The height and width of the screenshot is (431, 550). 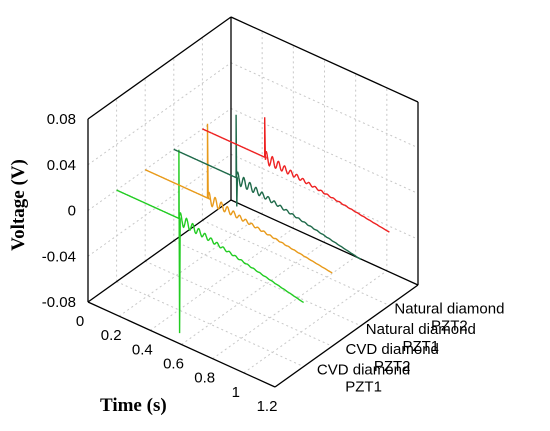 What do you see at coordinates (111, 335) in the screenshot?
I see `x-tick-label: 0.2` at bounding box center [111, 335].